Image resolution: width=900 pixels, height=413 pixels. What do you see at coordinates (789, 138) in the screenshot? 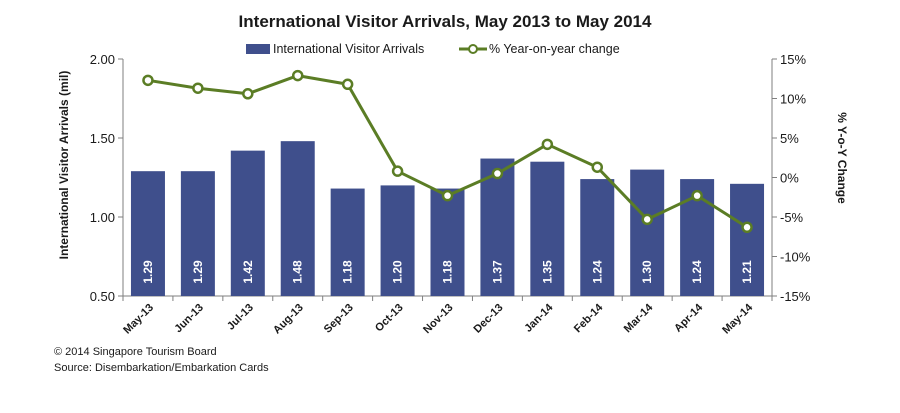
I see `right-tick-label: 5%` at bounding box center [789, 138].